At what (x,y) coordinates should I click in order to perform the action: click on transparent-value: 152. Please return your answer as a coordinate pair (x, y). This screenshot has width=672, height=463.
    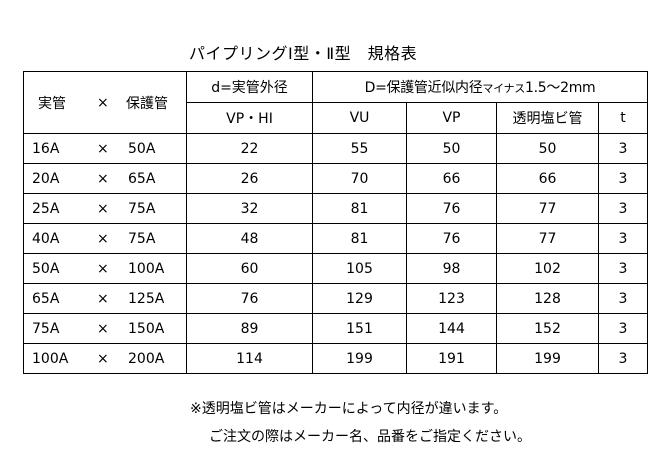
    Looking at the image, I should click on (547, 328).